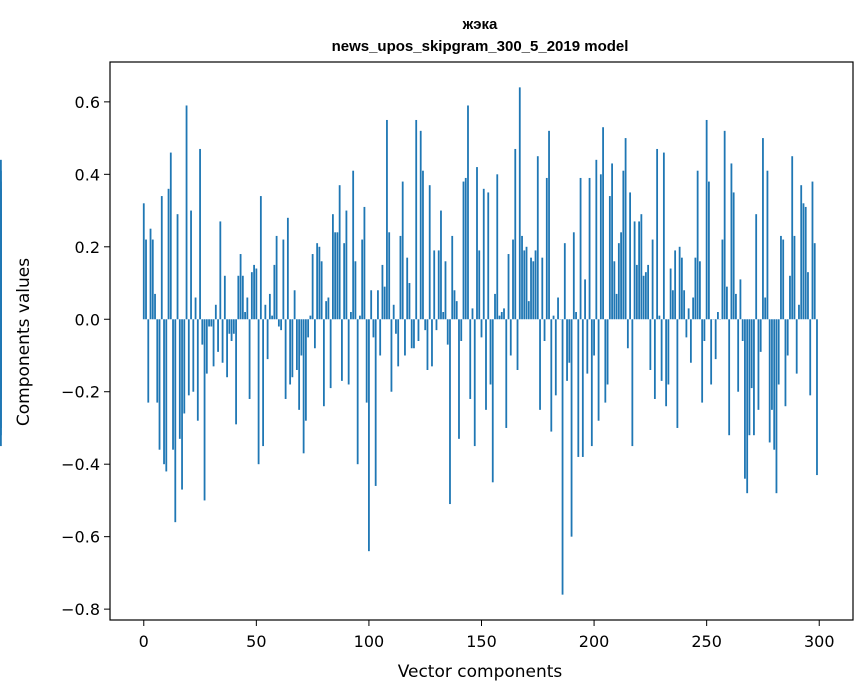  Describe the element at coordinates (706, 641) in the screenshot. I see `x-tick-label: 250` at that location.